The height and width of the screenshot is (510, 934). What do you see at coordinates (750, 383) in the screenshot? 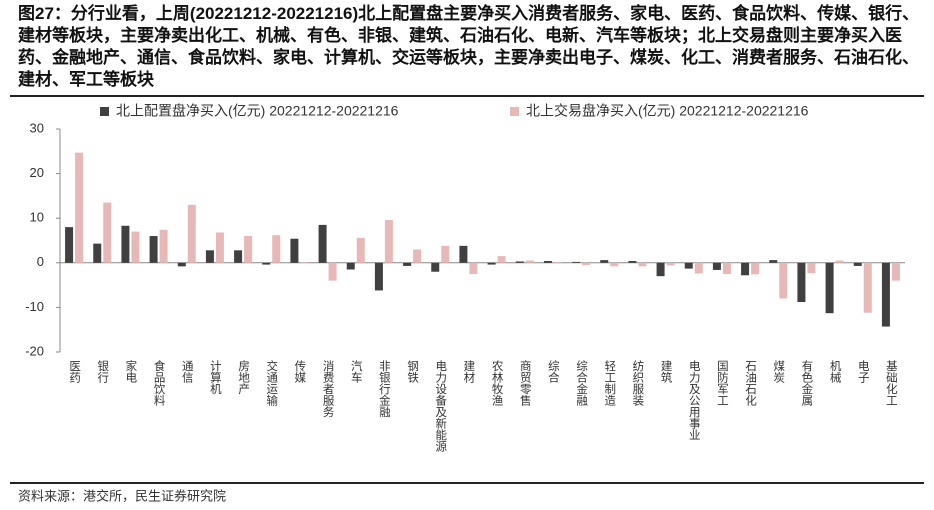
I see `x-tick-label: 石油石化` at bounding box center [750, 383].